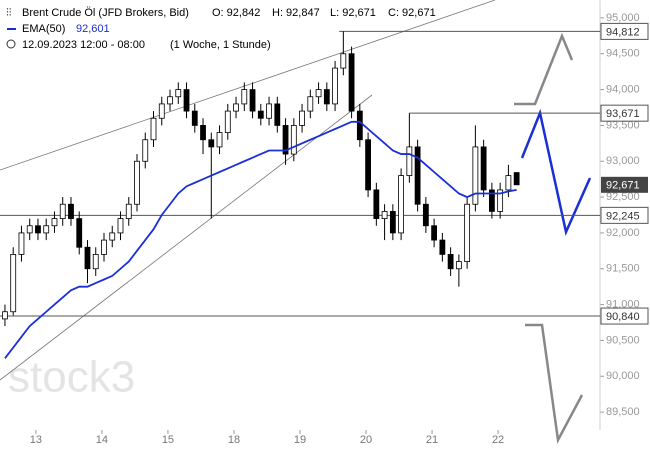 This screenshot has height=450, width=650. I want to click on last-price-box, so click(624, 184).